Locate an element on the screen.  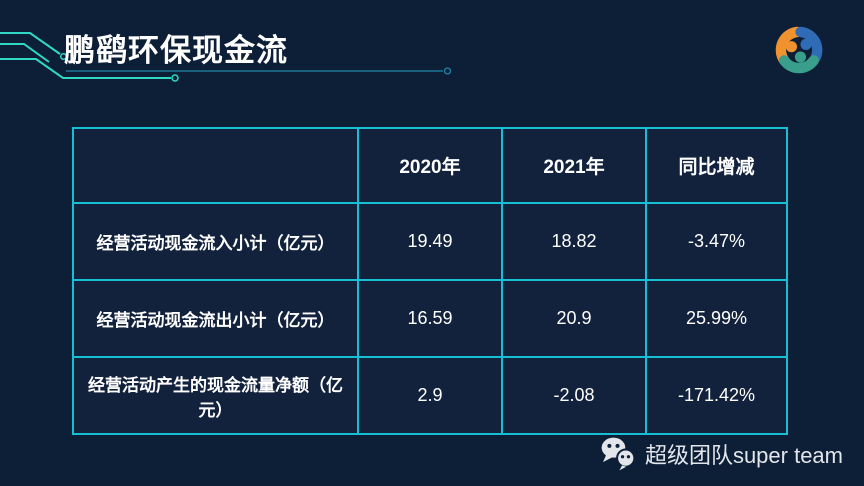
circuit-lines-decoration is located at coordinates (226, 57).